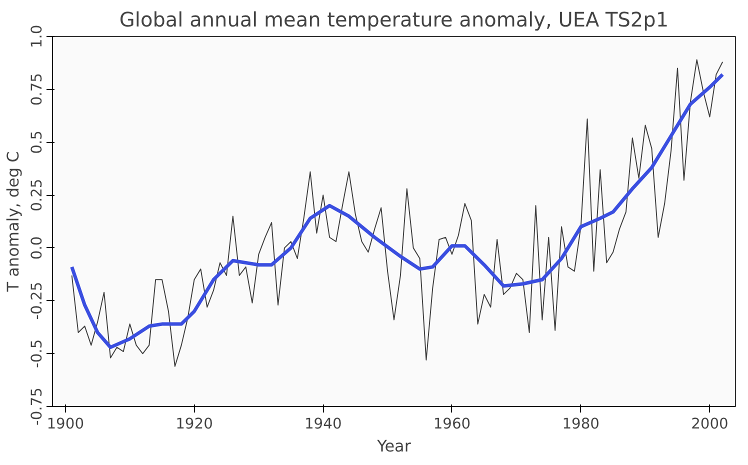 Image resolution: width=748 pixels, height=465 pixels. Describe the element at coordinates (394, 446) in the screenshot. I see `x-axis-title: Year` at that location.